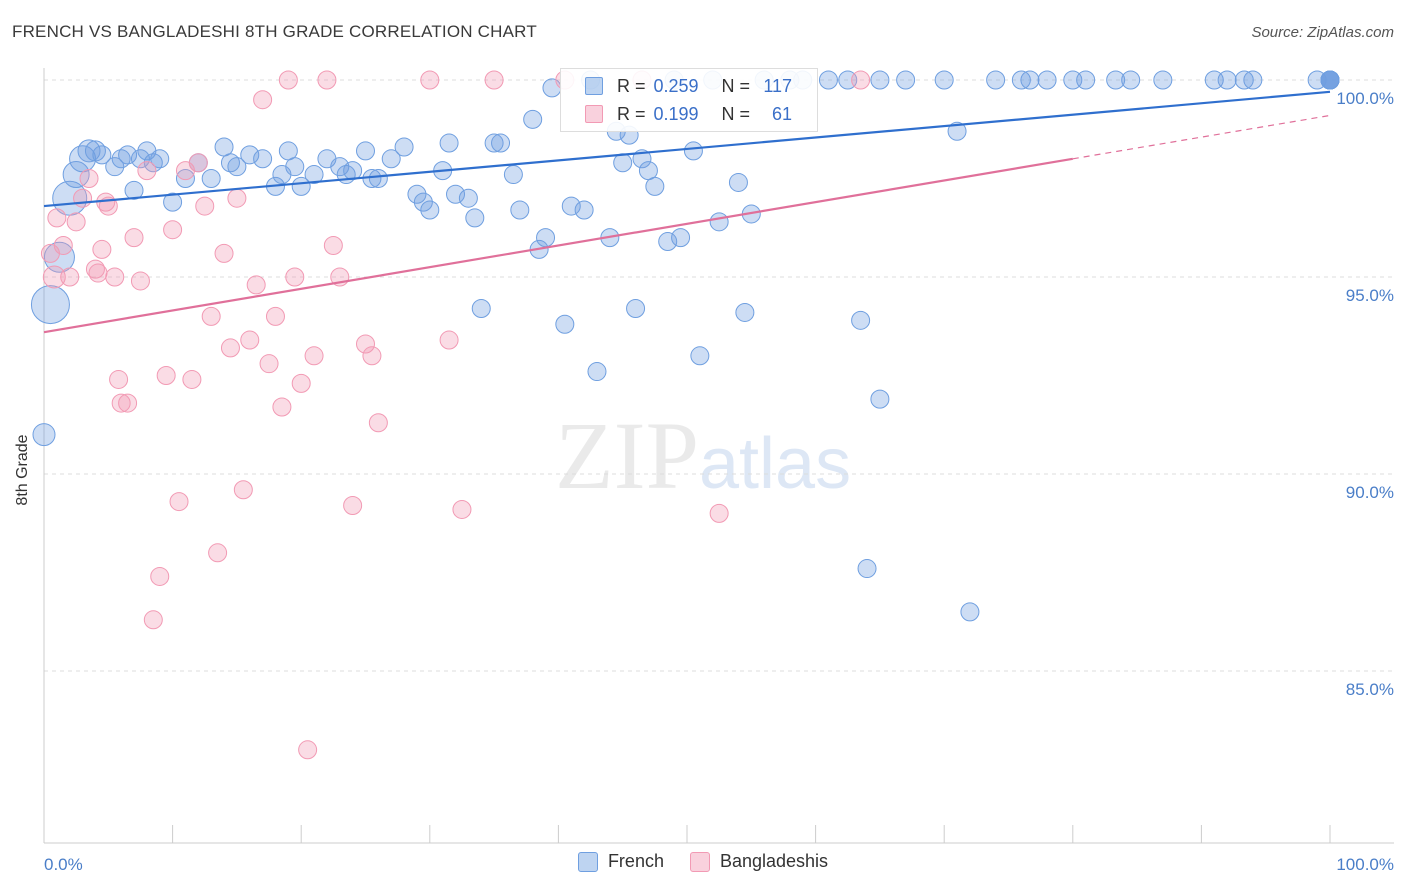  What do you see at coordinates (676, 85) in the screenshot?
I see `legend-r-value-french: 0.259` at bounding box center [676, 85].